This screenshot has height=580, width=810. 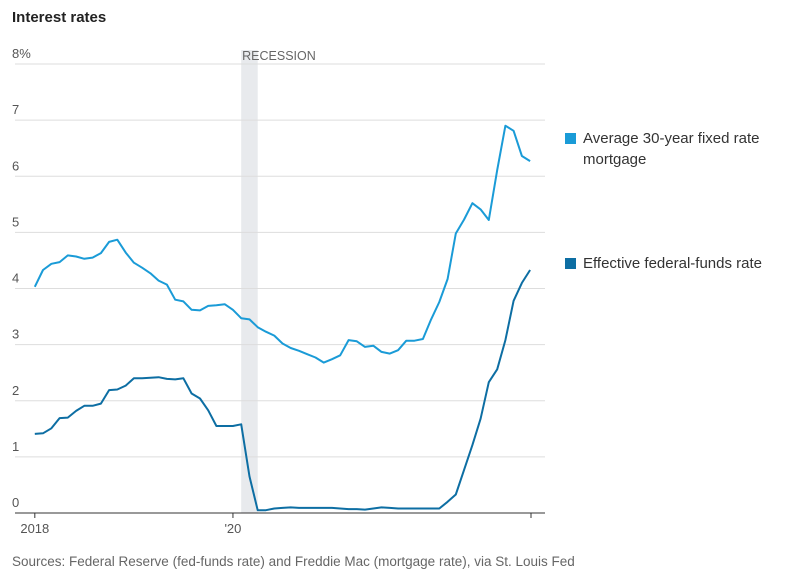 I want to click on chart-title: Interest rates, so click(x=59, y=17).